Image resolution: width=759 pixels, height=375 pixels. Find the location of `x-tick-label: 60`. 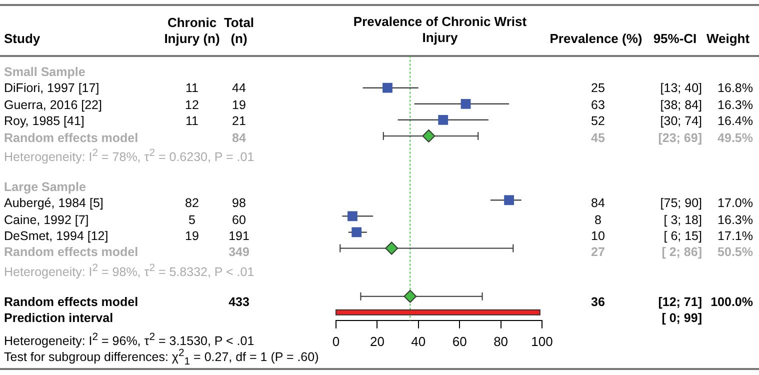

x-tick-label: 60 is located at coordinates (459, 341).